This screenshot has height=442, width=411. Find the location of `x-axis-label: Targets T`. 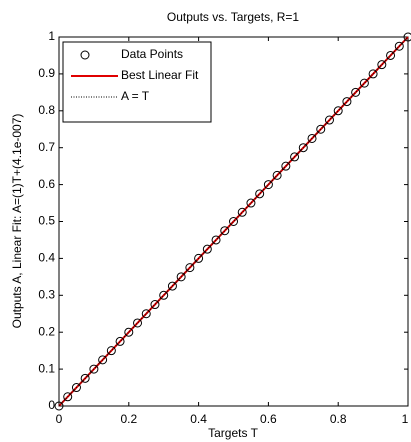

x-axis-label: Targets T is located at coordinates (233, 433).